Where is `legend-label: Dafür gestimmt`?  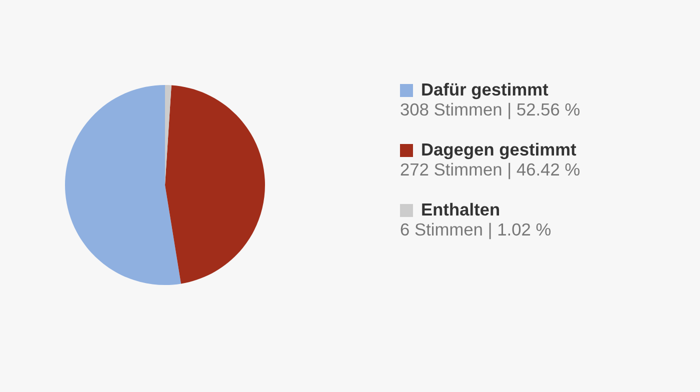 legend-label: Dafür gestimmt is located at coordinates (485, 91).